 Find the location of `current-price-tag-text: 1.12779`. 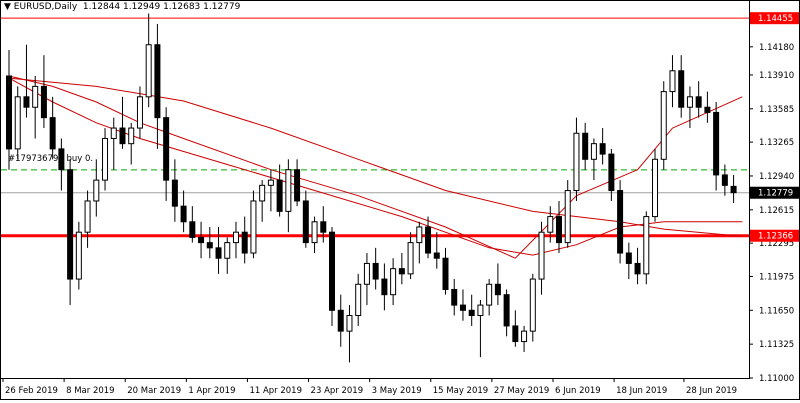

current-price-tag-text: 1.12779 is located at coordinates (775, 194).